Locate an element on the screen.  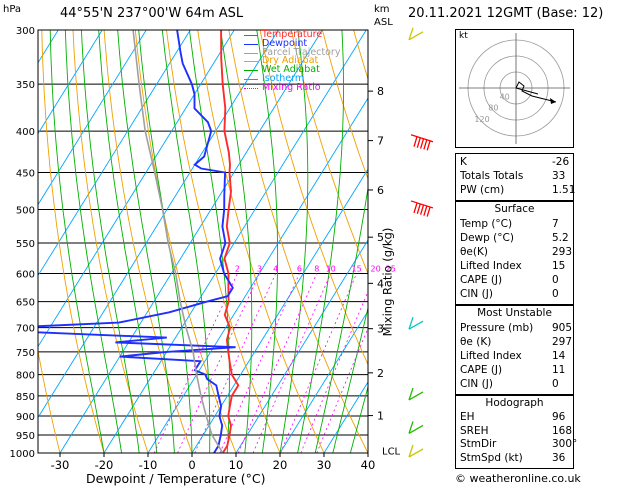
hodograph-table-value: 36 is located at coordinates (559, 457).